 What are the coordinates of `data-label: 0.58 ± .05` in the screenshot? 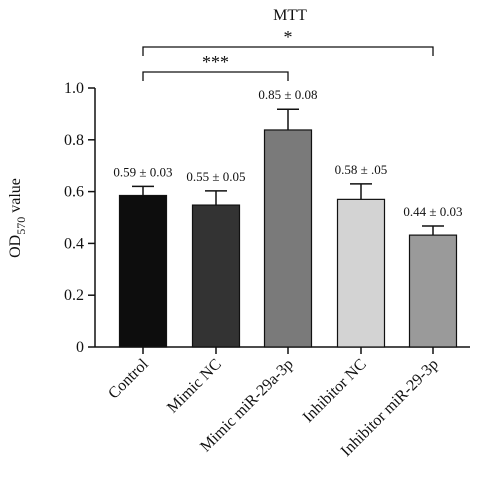 It's located at (361, 169).